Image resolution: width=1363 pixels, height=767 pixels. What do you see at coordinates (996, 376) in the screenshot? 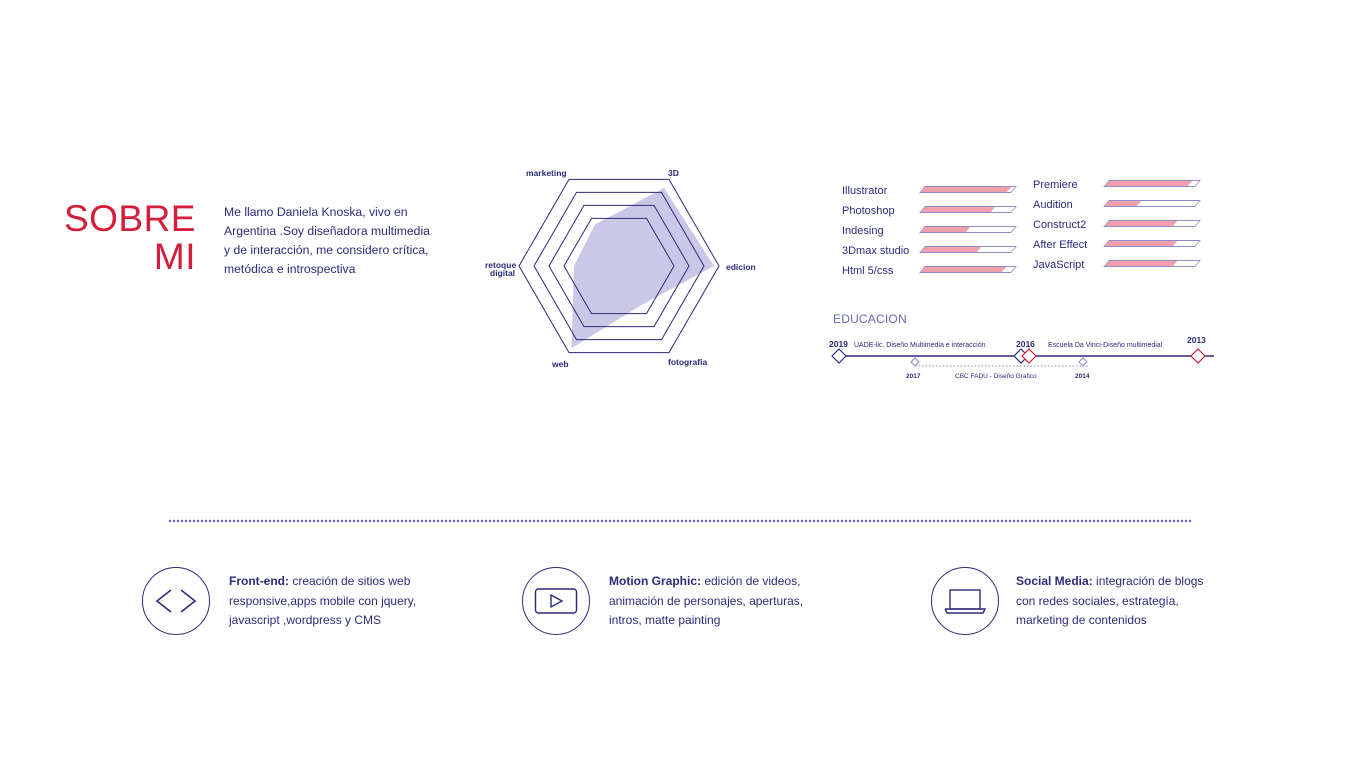
I see `entry-cbc: CBC FADU - Diseño Grafico` at bounding box center [996, 376].